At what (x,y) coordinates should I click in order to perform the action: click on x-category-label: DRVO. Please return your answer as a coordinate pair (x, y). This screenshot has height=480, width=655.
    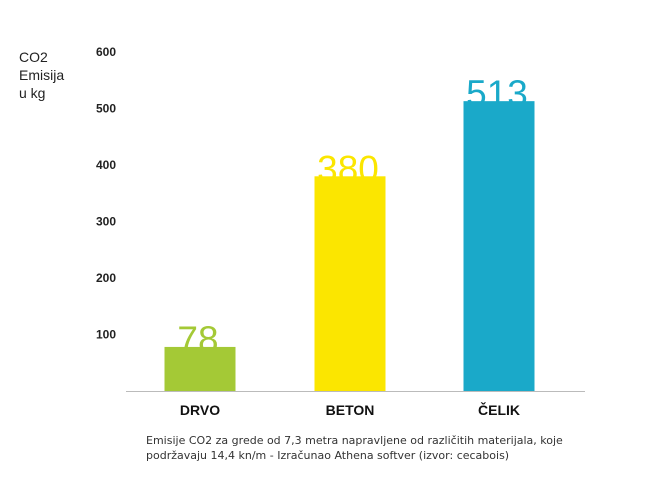
    Looking at the image, I should click on (200, 410).